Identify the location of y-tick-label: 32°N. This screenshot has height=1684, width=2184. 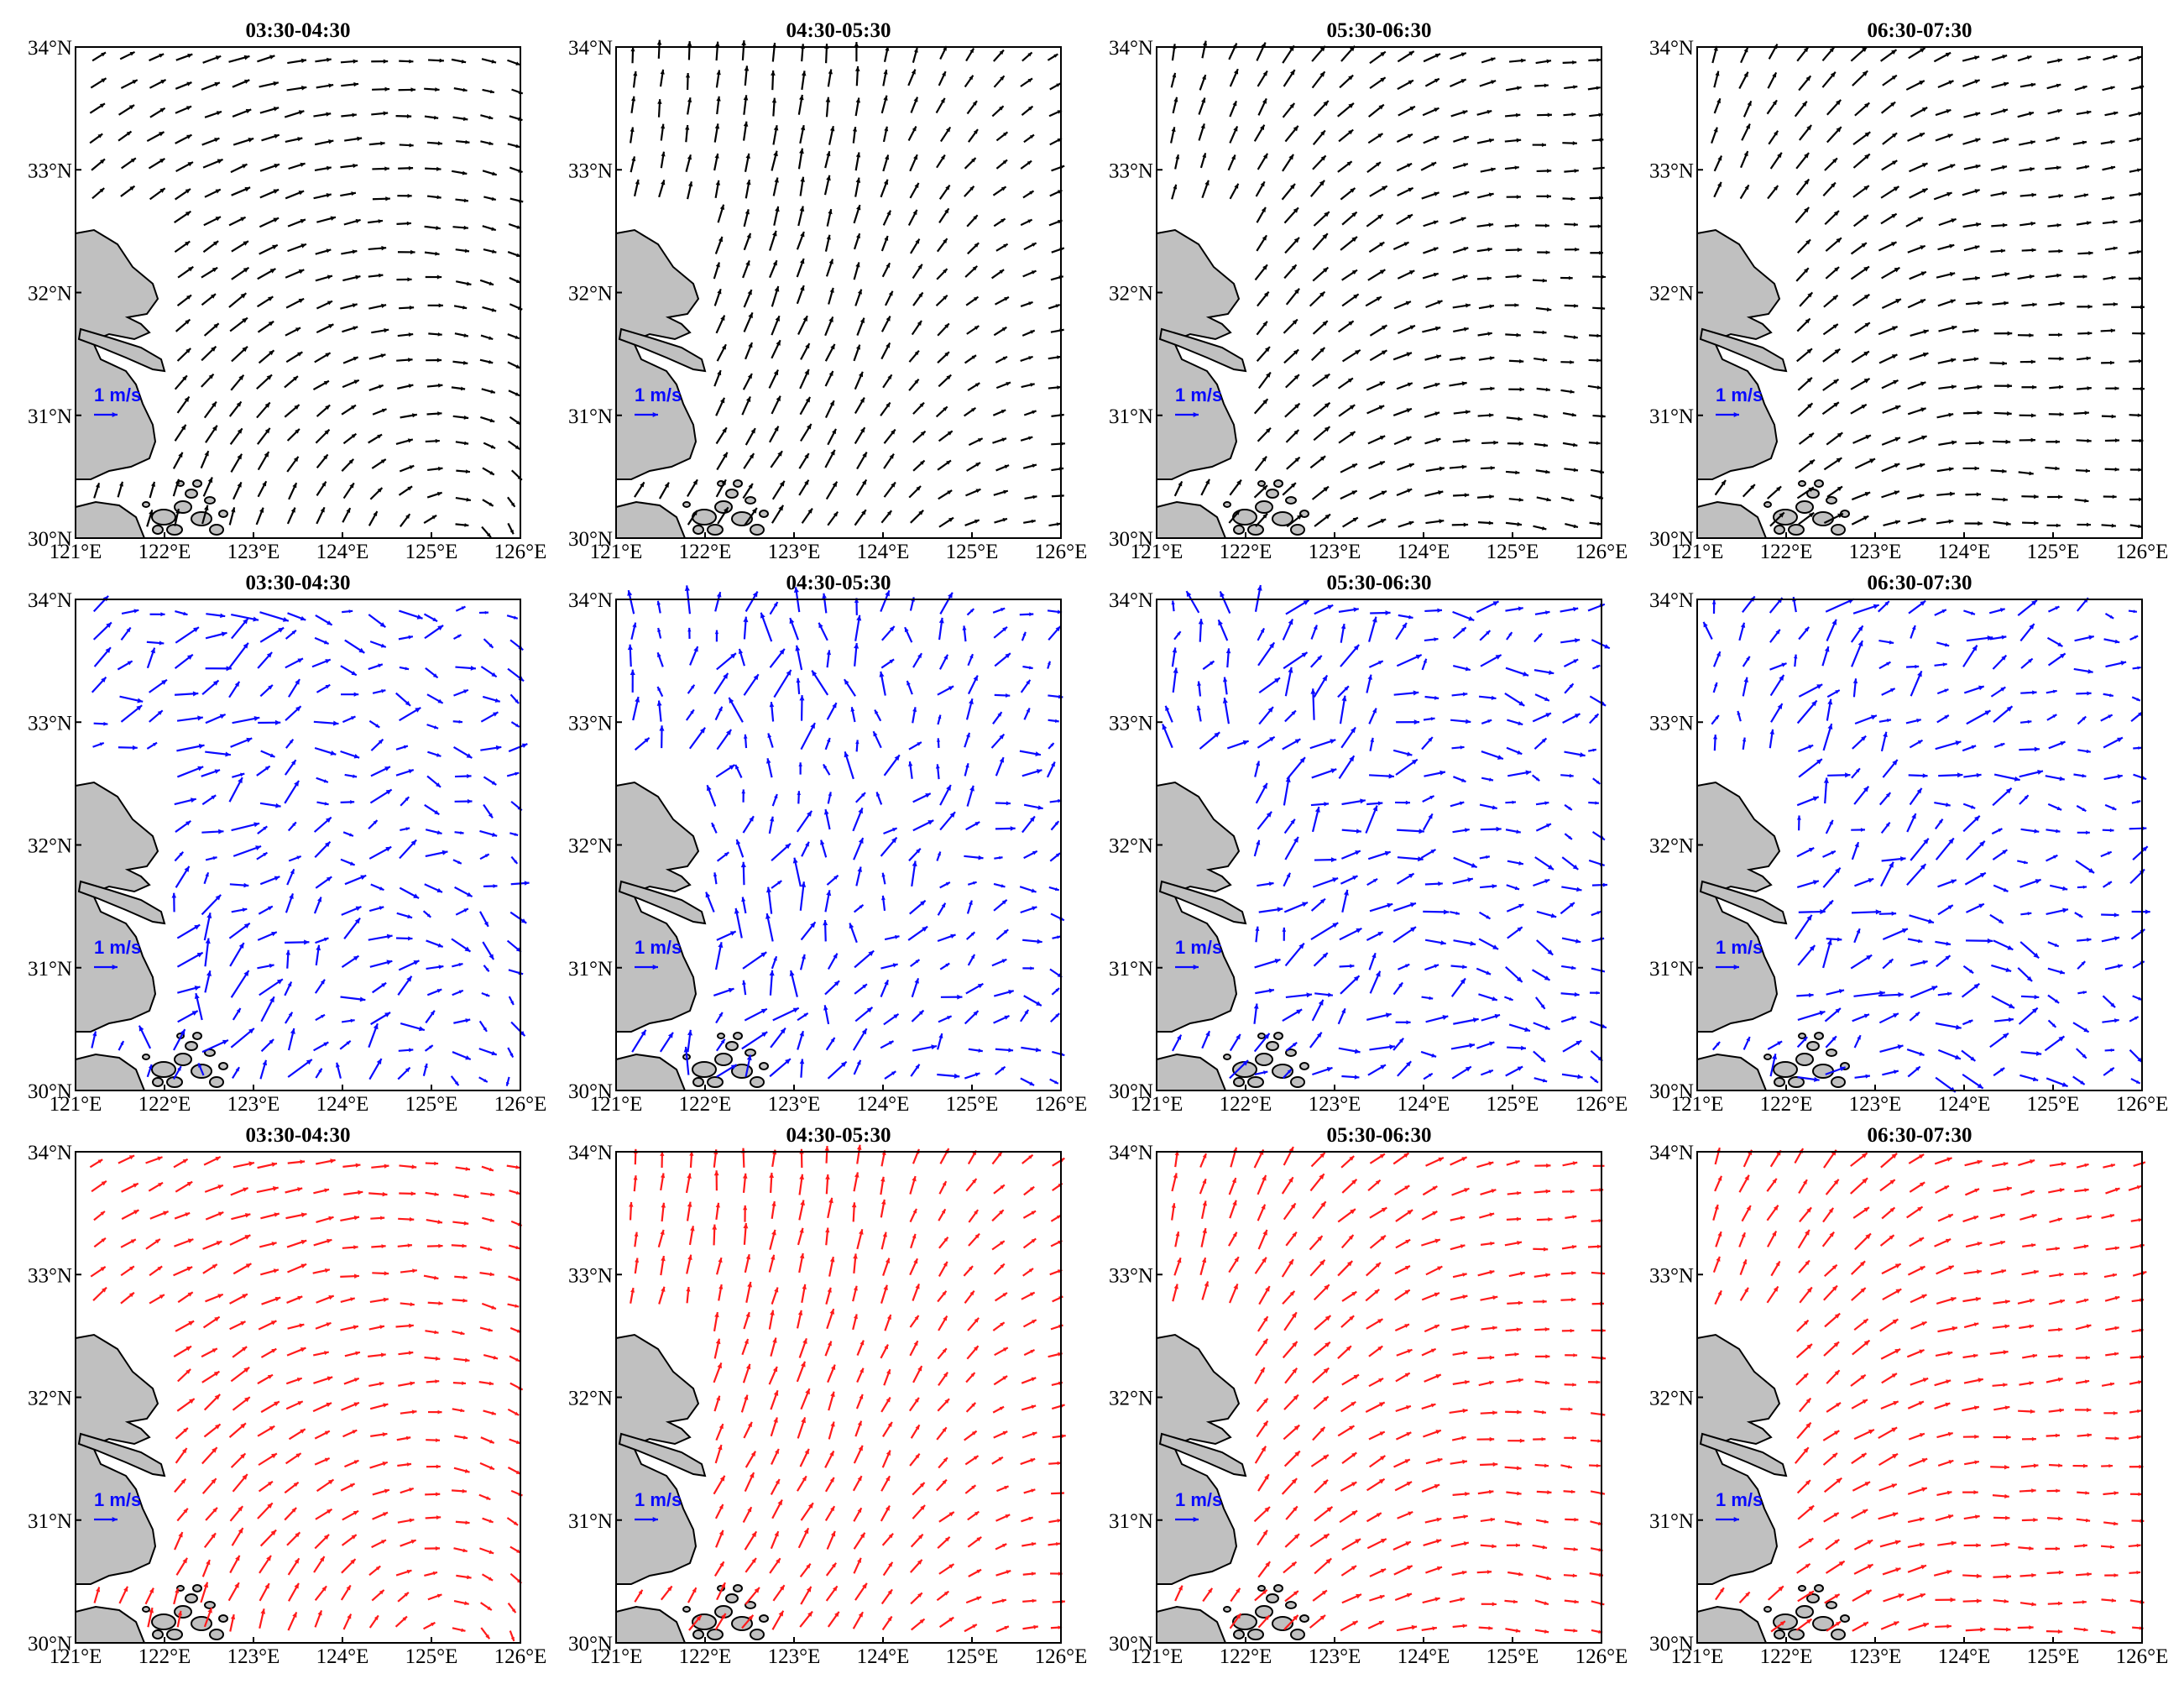
(590, 295).